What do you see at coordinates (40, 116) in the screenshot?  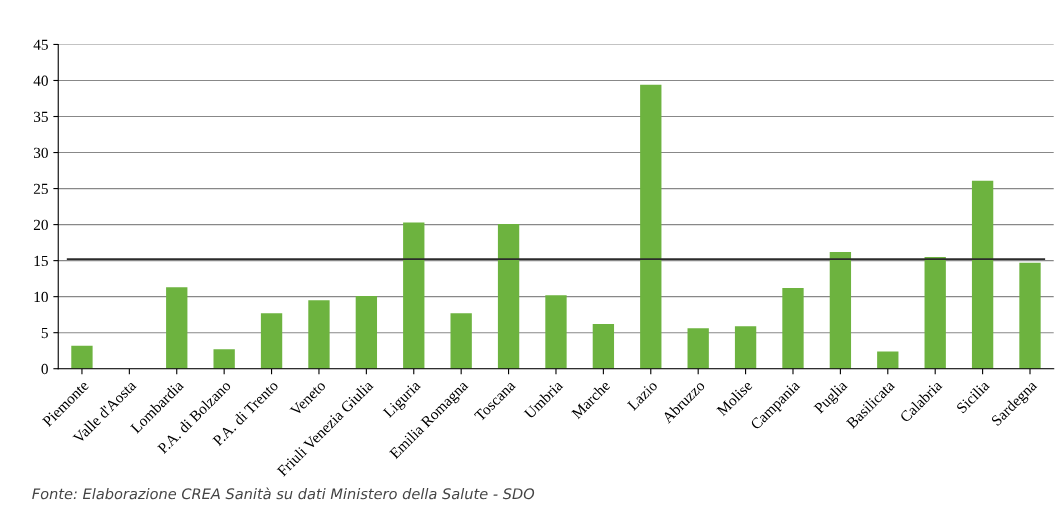 I see `y-tick-label: 35` at bounding box center [40, 116].